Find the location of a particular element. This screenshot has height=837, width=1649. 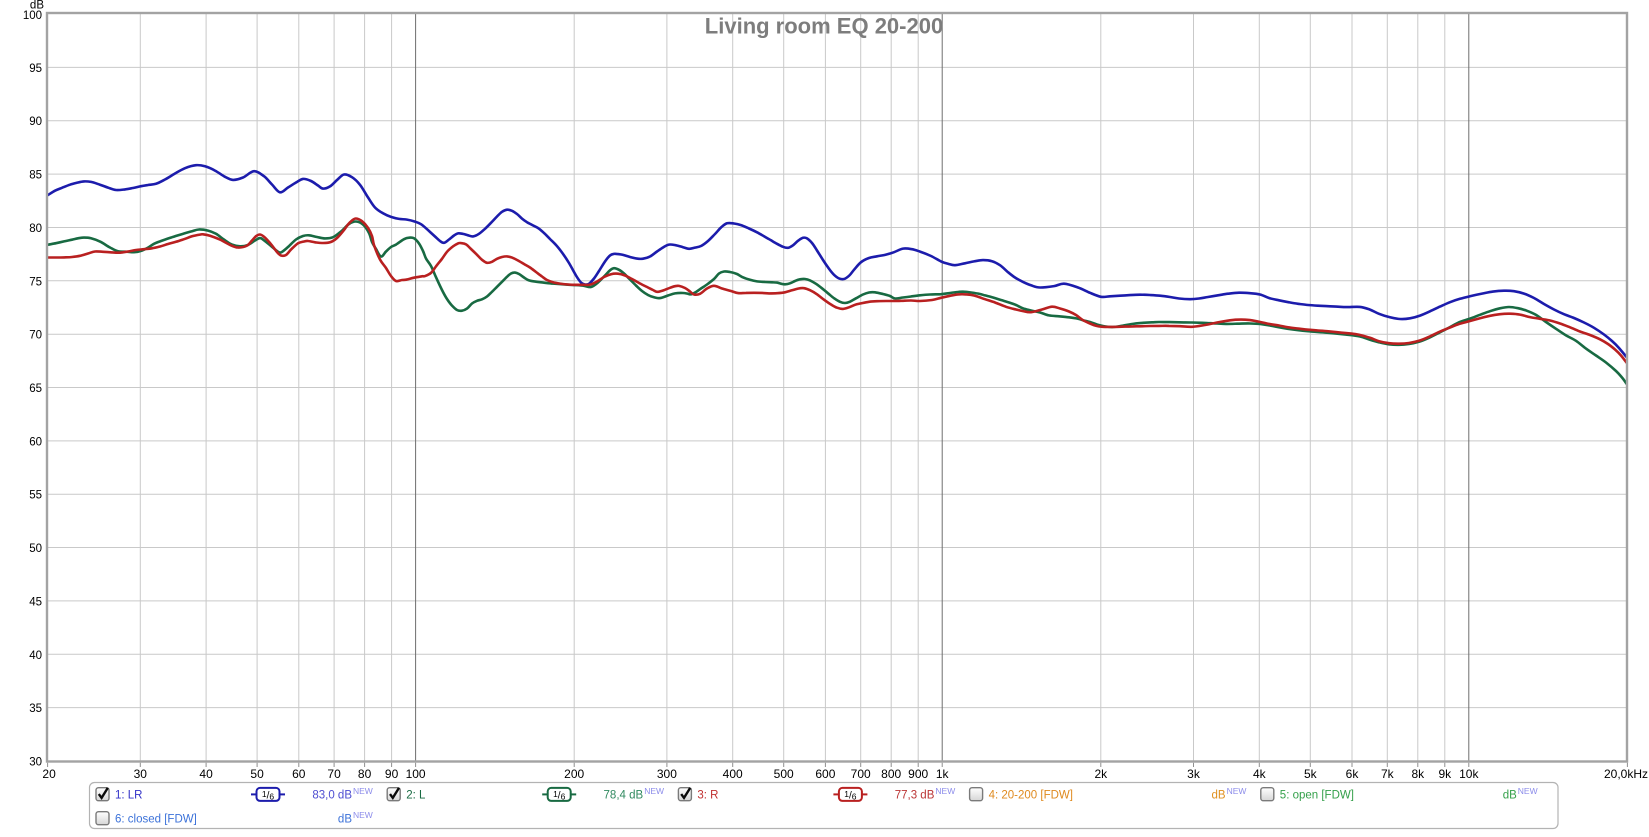

svg-text: 600 is located at coordinates (825, 774).